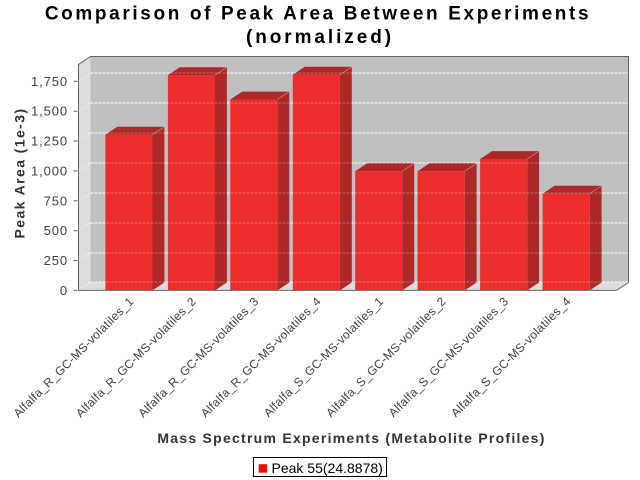 The width and height of the screenshot is (640, 480). What do you see at coordinates (20, 173) in the screenshot?
I see `svg-text: Peak Area (1e-3)` at bounding box center [20, 173].